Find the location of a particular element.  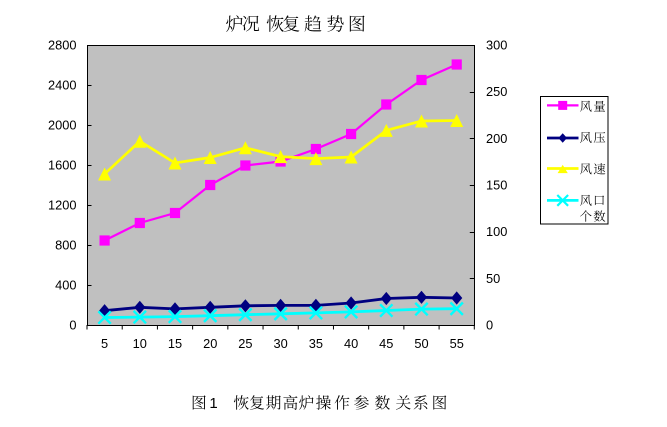

svg-text: 45 is located at coordinates (386, 343).